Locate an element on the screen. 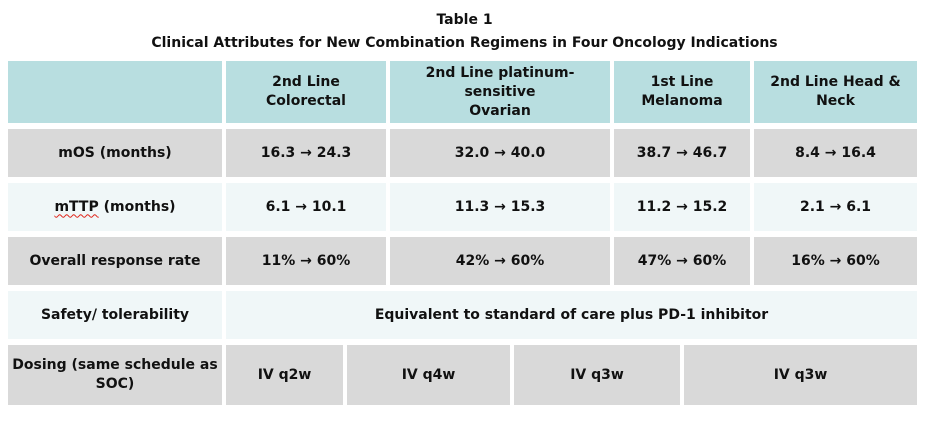 This screenshot has width=929, height=424. table-number-title: Table 1 is located at coordinates (464, 20).